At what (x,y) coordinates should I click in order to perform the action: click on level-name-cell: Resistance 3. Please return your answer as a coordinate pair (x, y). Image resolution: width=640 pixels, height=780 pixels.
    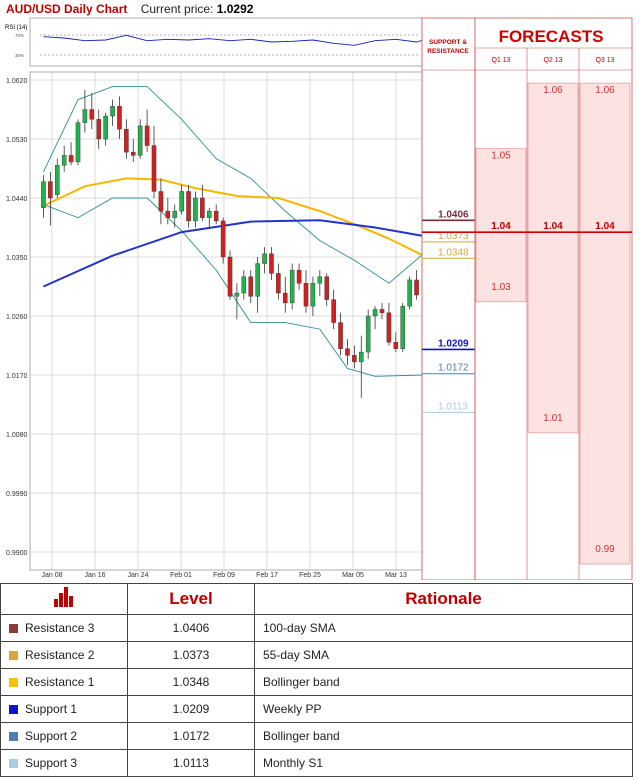
    Looking at the image, I should click on (64, 628).